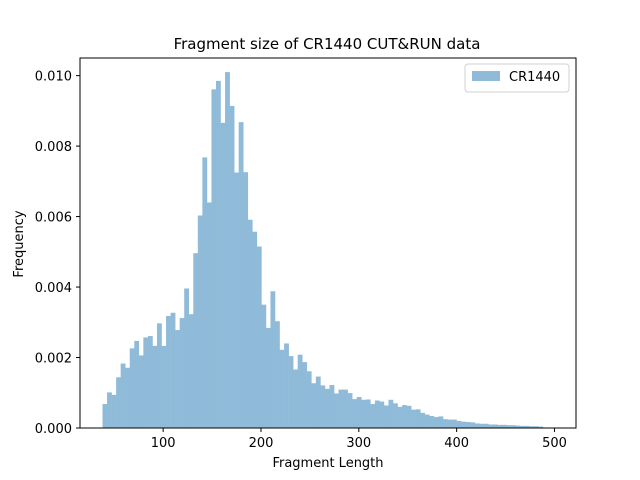 The height and width of the screenshot is (480, 640). What do you see at coordinates (456, 443) in the screenshot?
I see `x-tick-label: 400` at bounding box center [456, 443].